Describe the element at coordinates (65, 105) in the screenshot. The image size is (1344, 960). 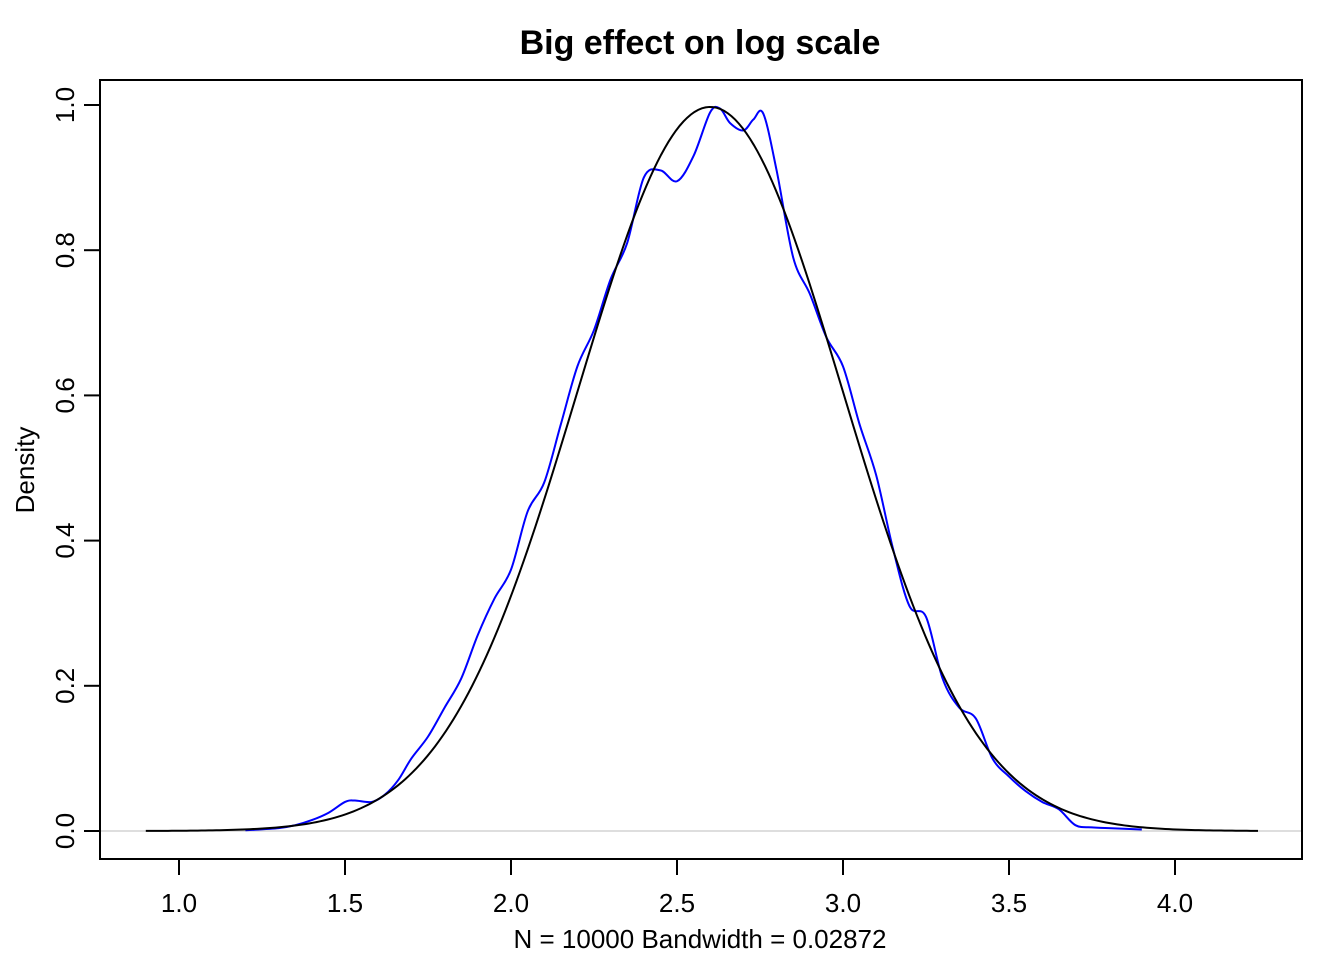
I see `y-tick-label: 1.0` at that location.